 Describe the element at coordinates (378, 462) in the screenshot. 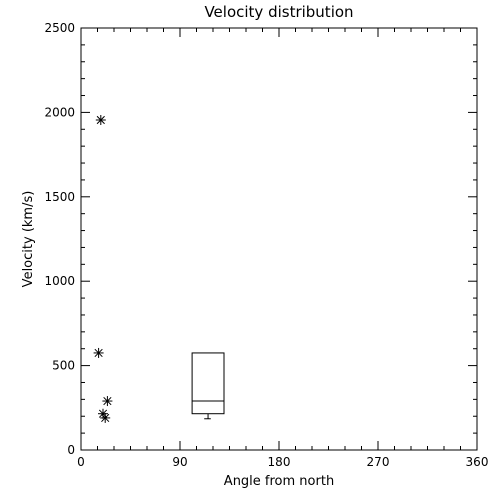

I see `x-tick-label: 270` at that location.